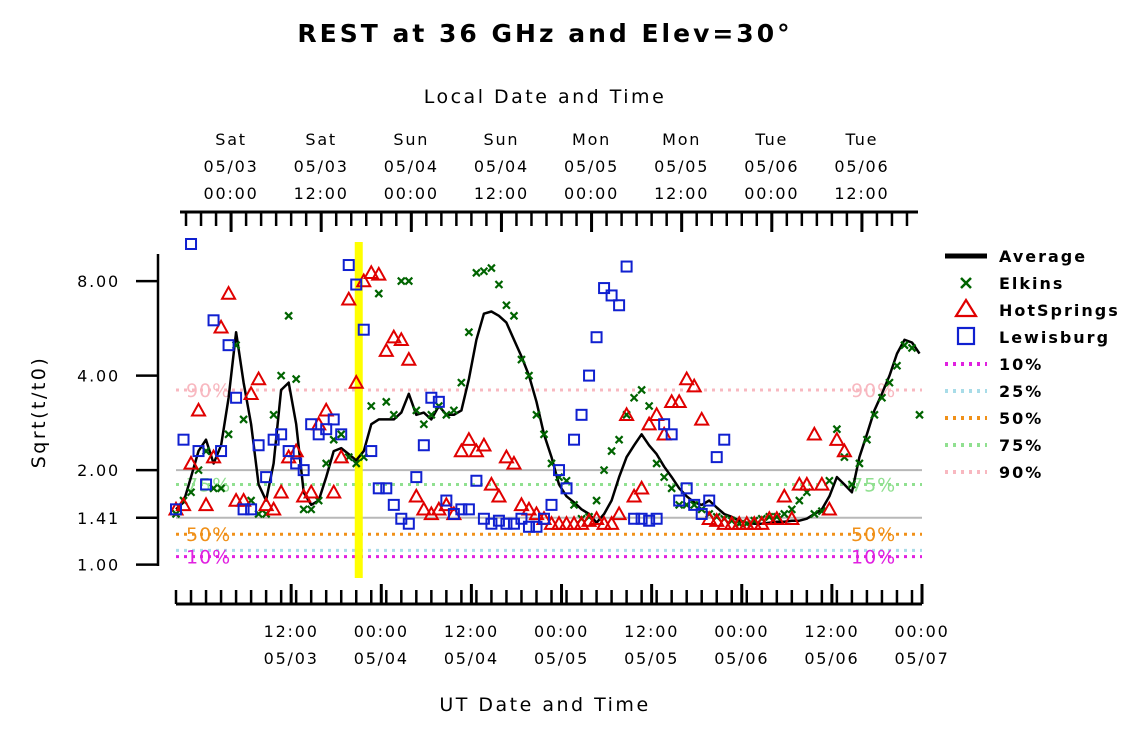  Describe the element at coordinates (98, 565) in the screenshot. I see `y-tick-label: 1.00` at that location.